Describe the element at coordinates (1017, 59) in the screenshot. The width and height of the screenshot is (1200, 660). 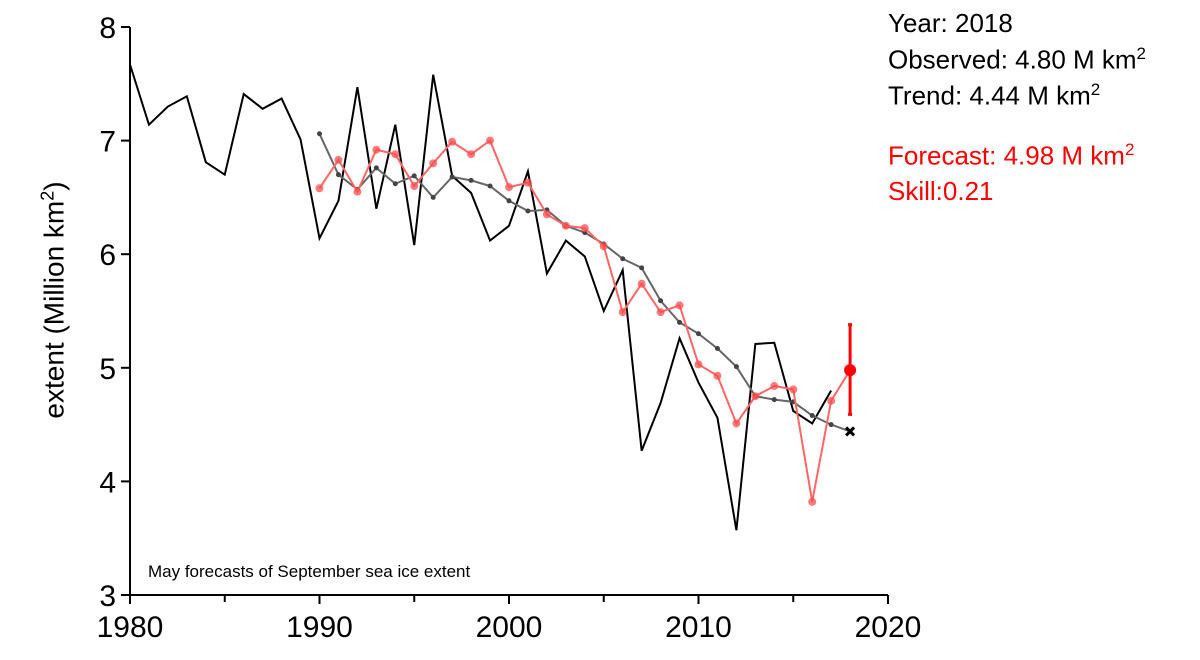
I see `annotation-observed: Observed: 4.80 M km2` at that location.